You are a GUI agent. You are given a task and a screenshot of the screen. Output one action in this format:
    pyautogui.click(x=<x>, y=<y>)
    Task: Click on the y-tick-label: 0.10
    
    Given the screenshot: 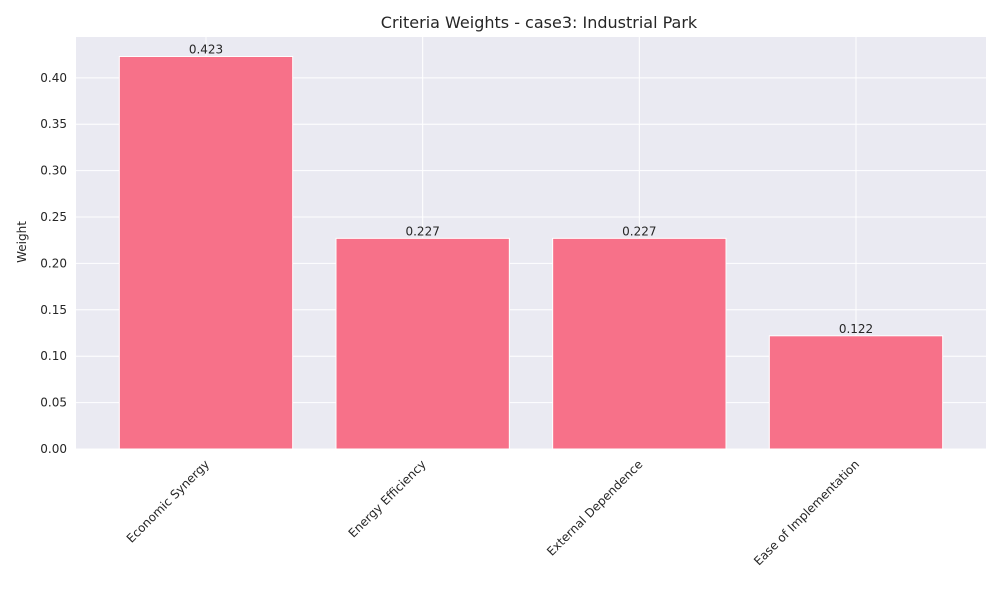 What is the action you would take?
    pyautogui.click(x=53, y=356)
    